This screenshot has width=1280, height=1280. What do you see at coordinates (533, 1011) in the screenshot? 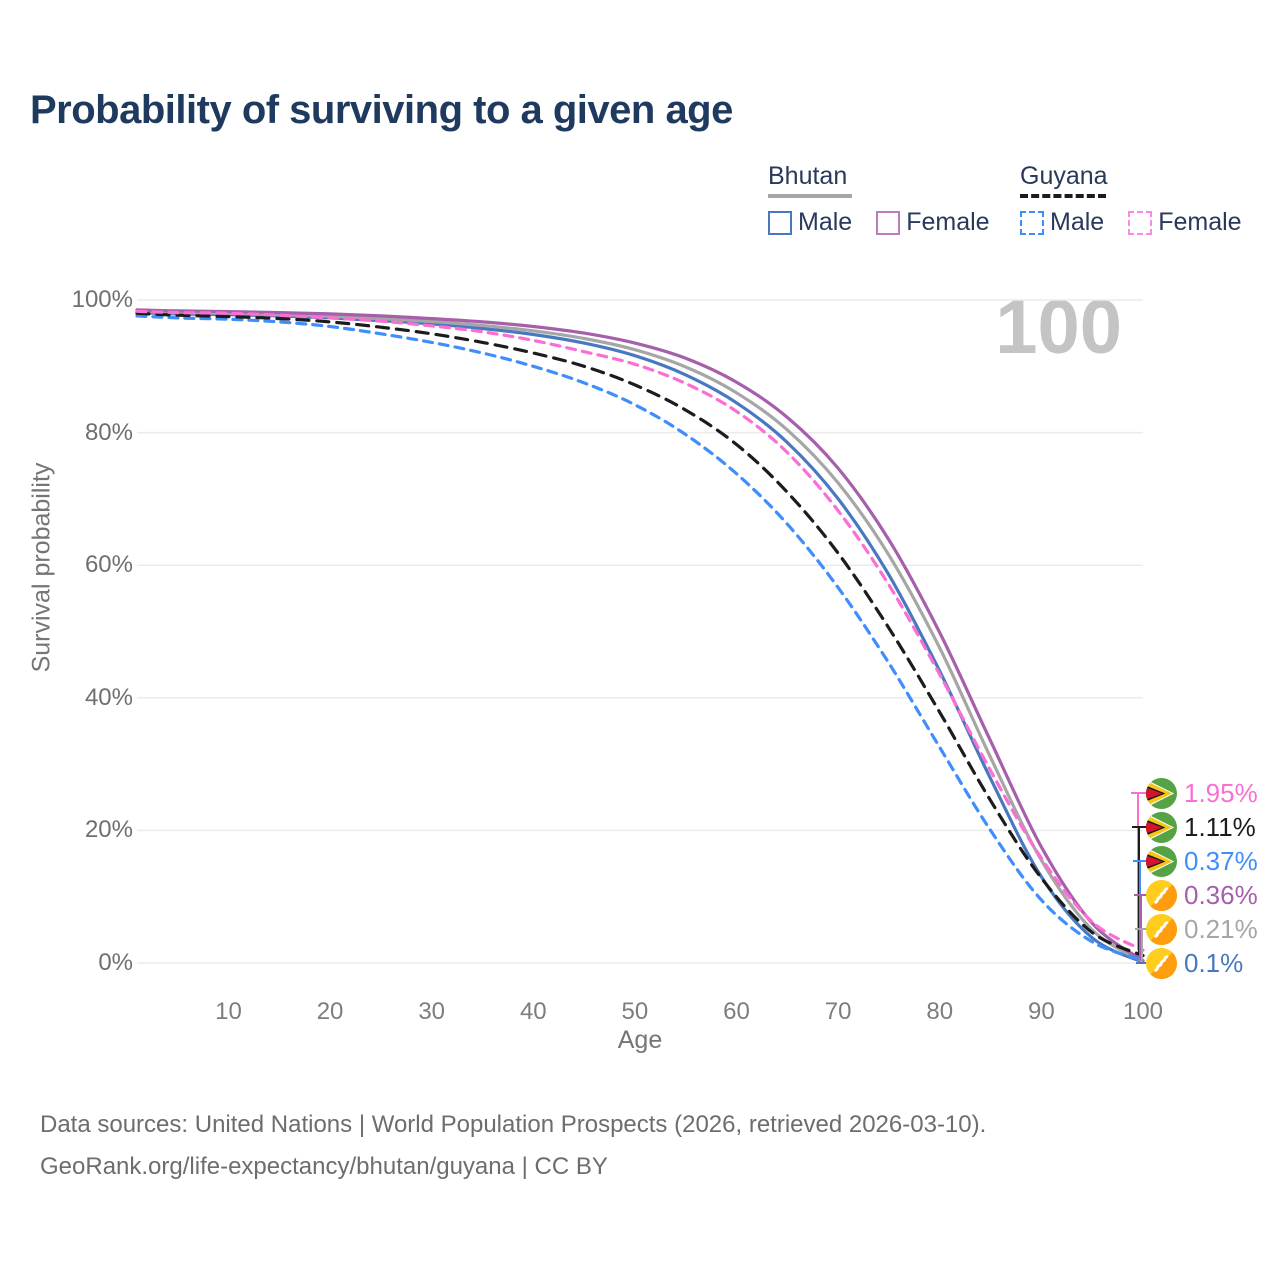
I see `x-tick-label-40: 40` at bounding box center [533, 1011].